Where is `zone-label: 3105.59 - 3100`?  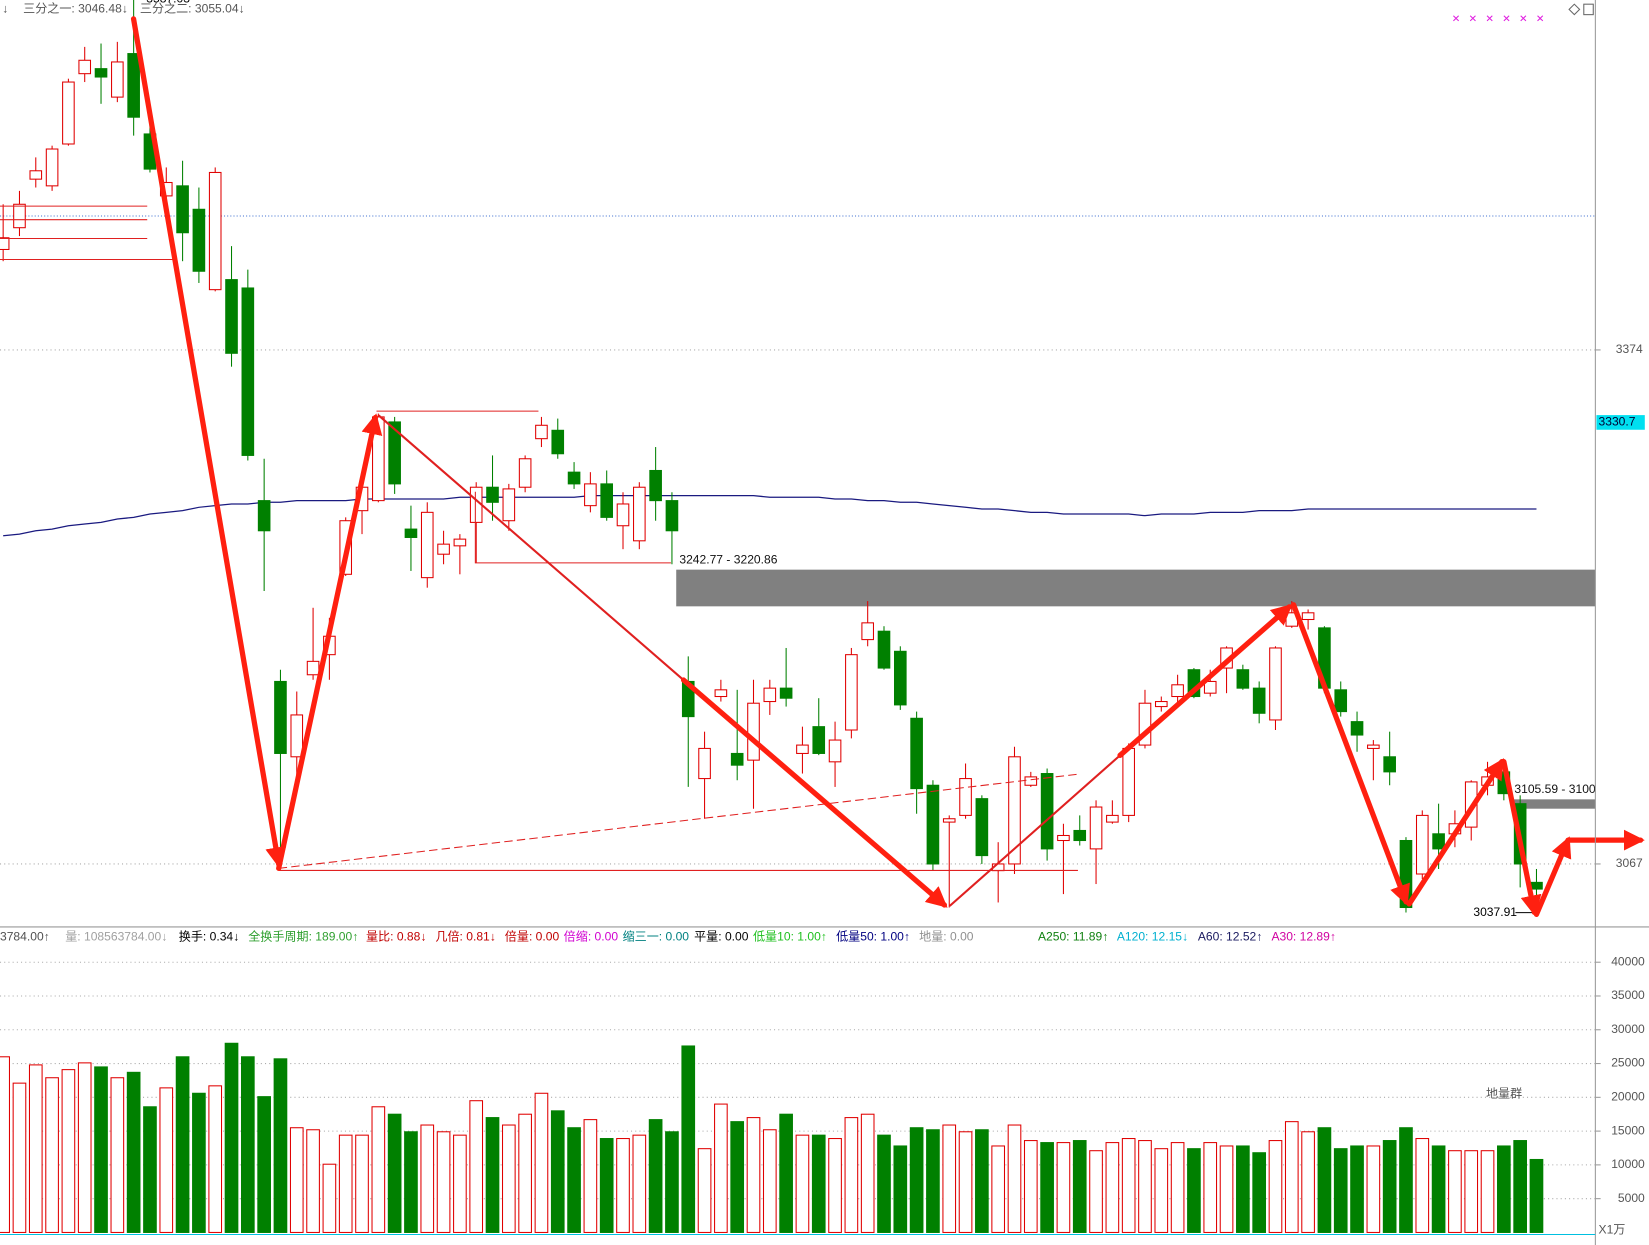
zone-label: 3105.59 - 3100 is located at coordinates (1555, 789).